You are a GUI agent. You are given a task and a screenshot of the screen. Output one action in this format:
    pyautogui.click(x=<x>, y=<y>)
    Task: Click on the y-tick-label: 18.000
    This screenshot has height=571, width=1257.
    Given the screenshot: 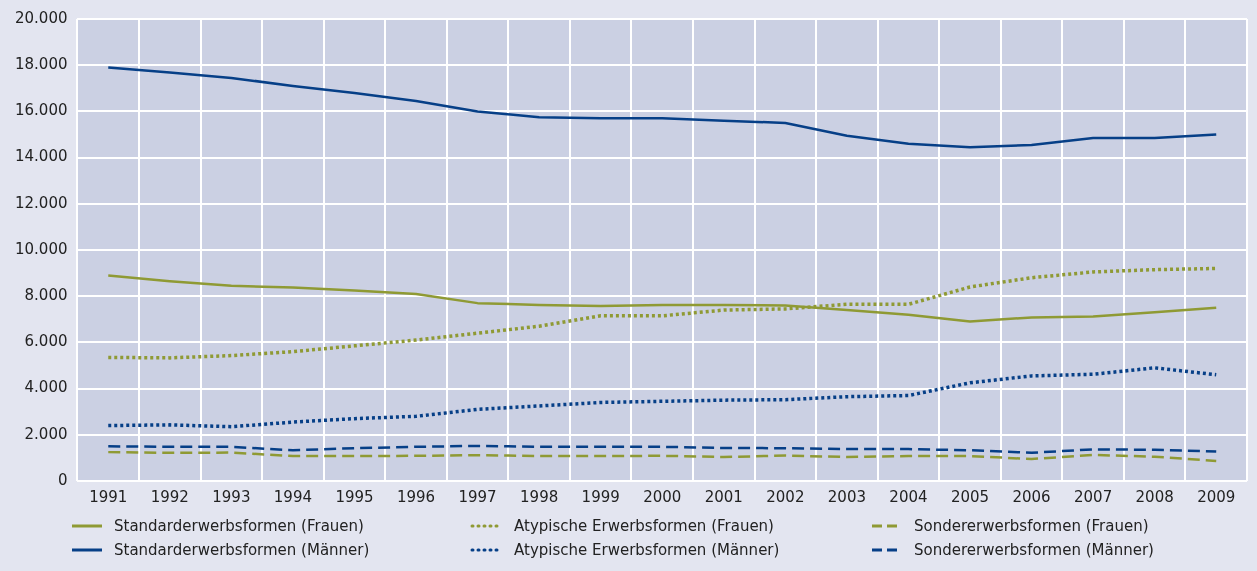 What is the action you would take?
    pyautogui.click(x=41, y=64)
    